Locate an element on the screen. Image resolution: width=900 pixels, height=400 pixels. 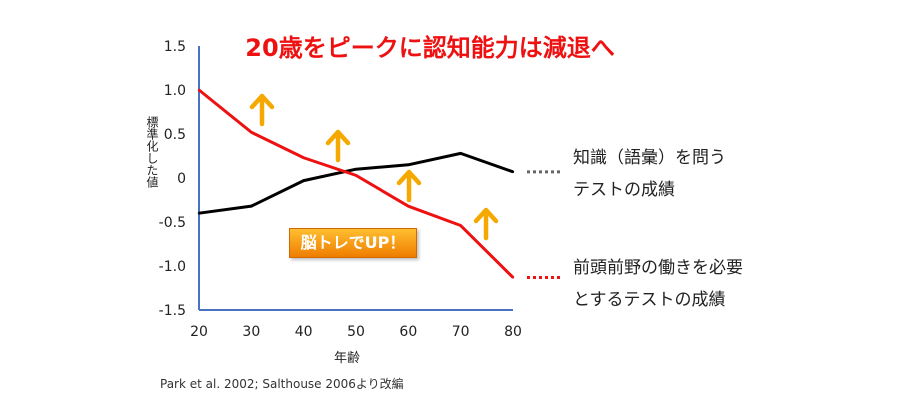
x-tick-label: 40 is located at coordinates (304, 332).